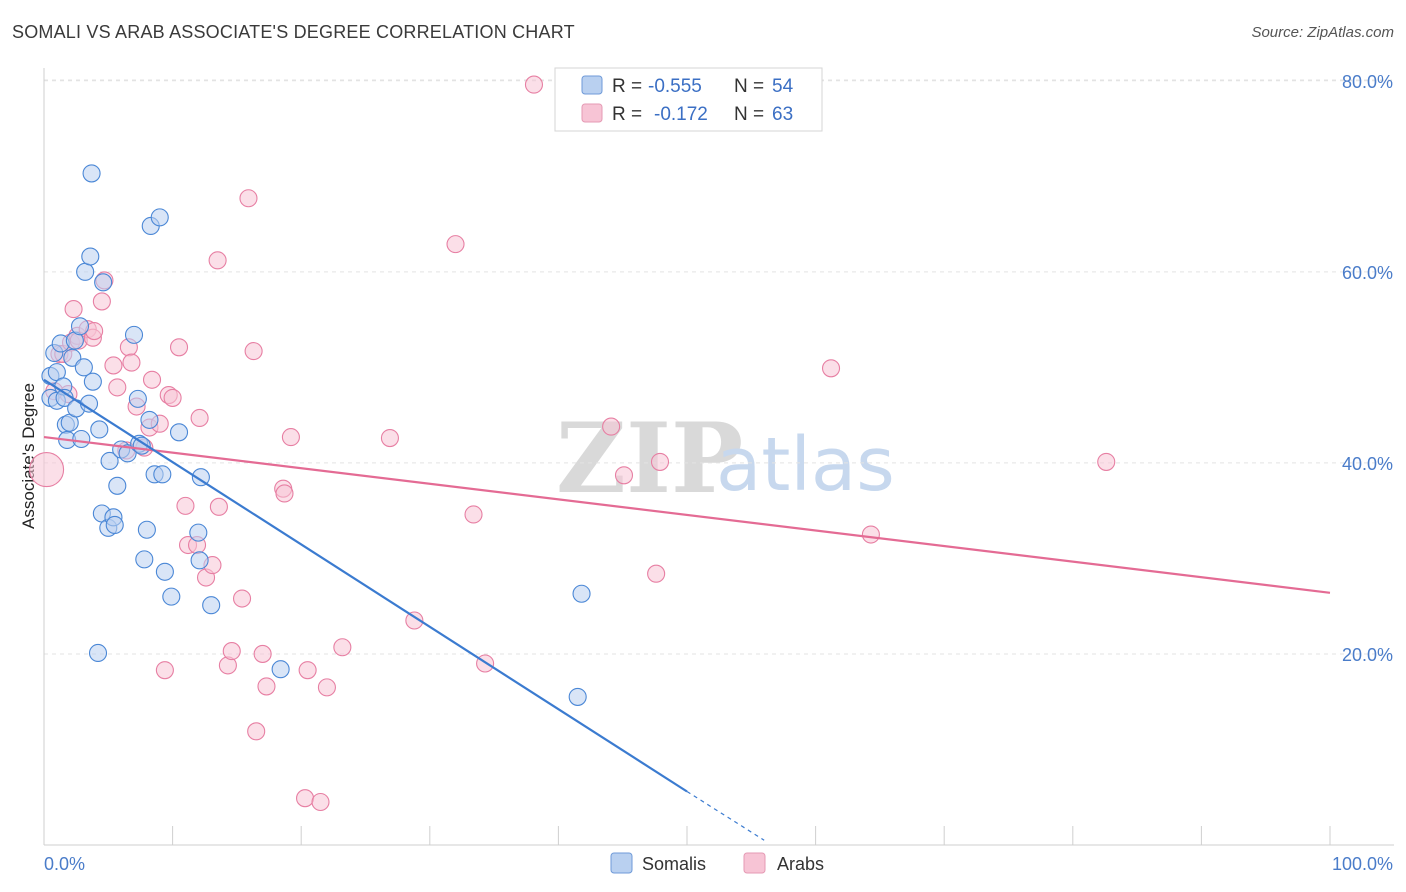  What do you see at coordinates (754, 863) in the screenshot?
I see `bottom-legend-swatch-arabs` at bounding box center [754, 863].